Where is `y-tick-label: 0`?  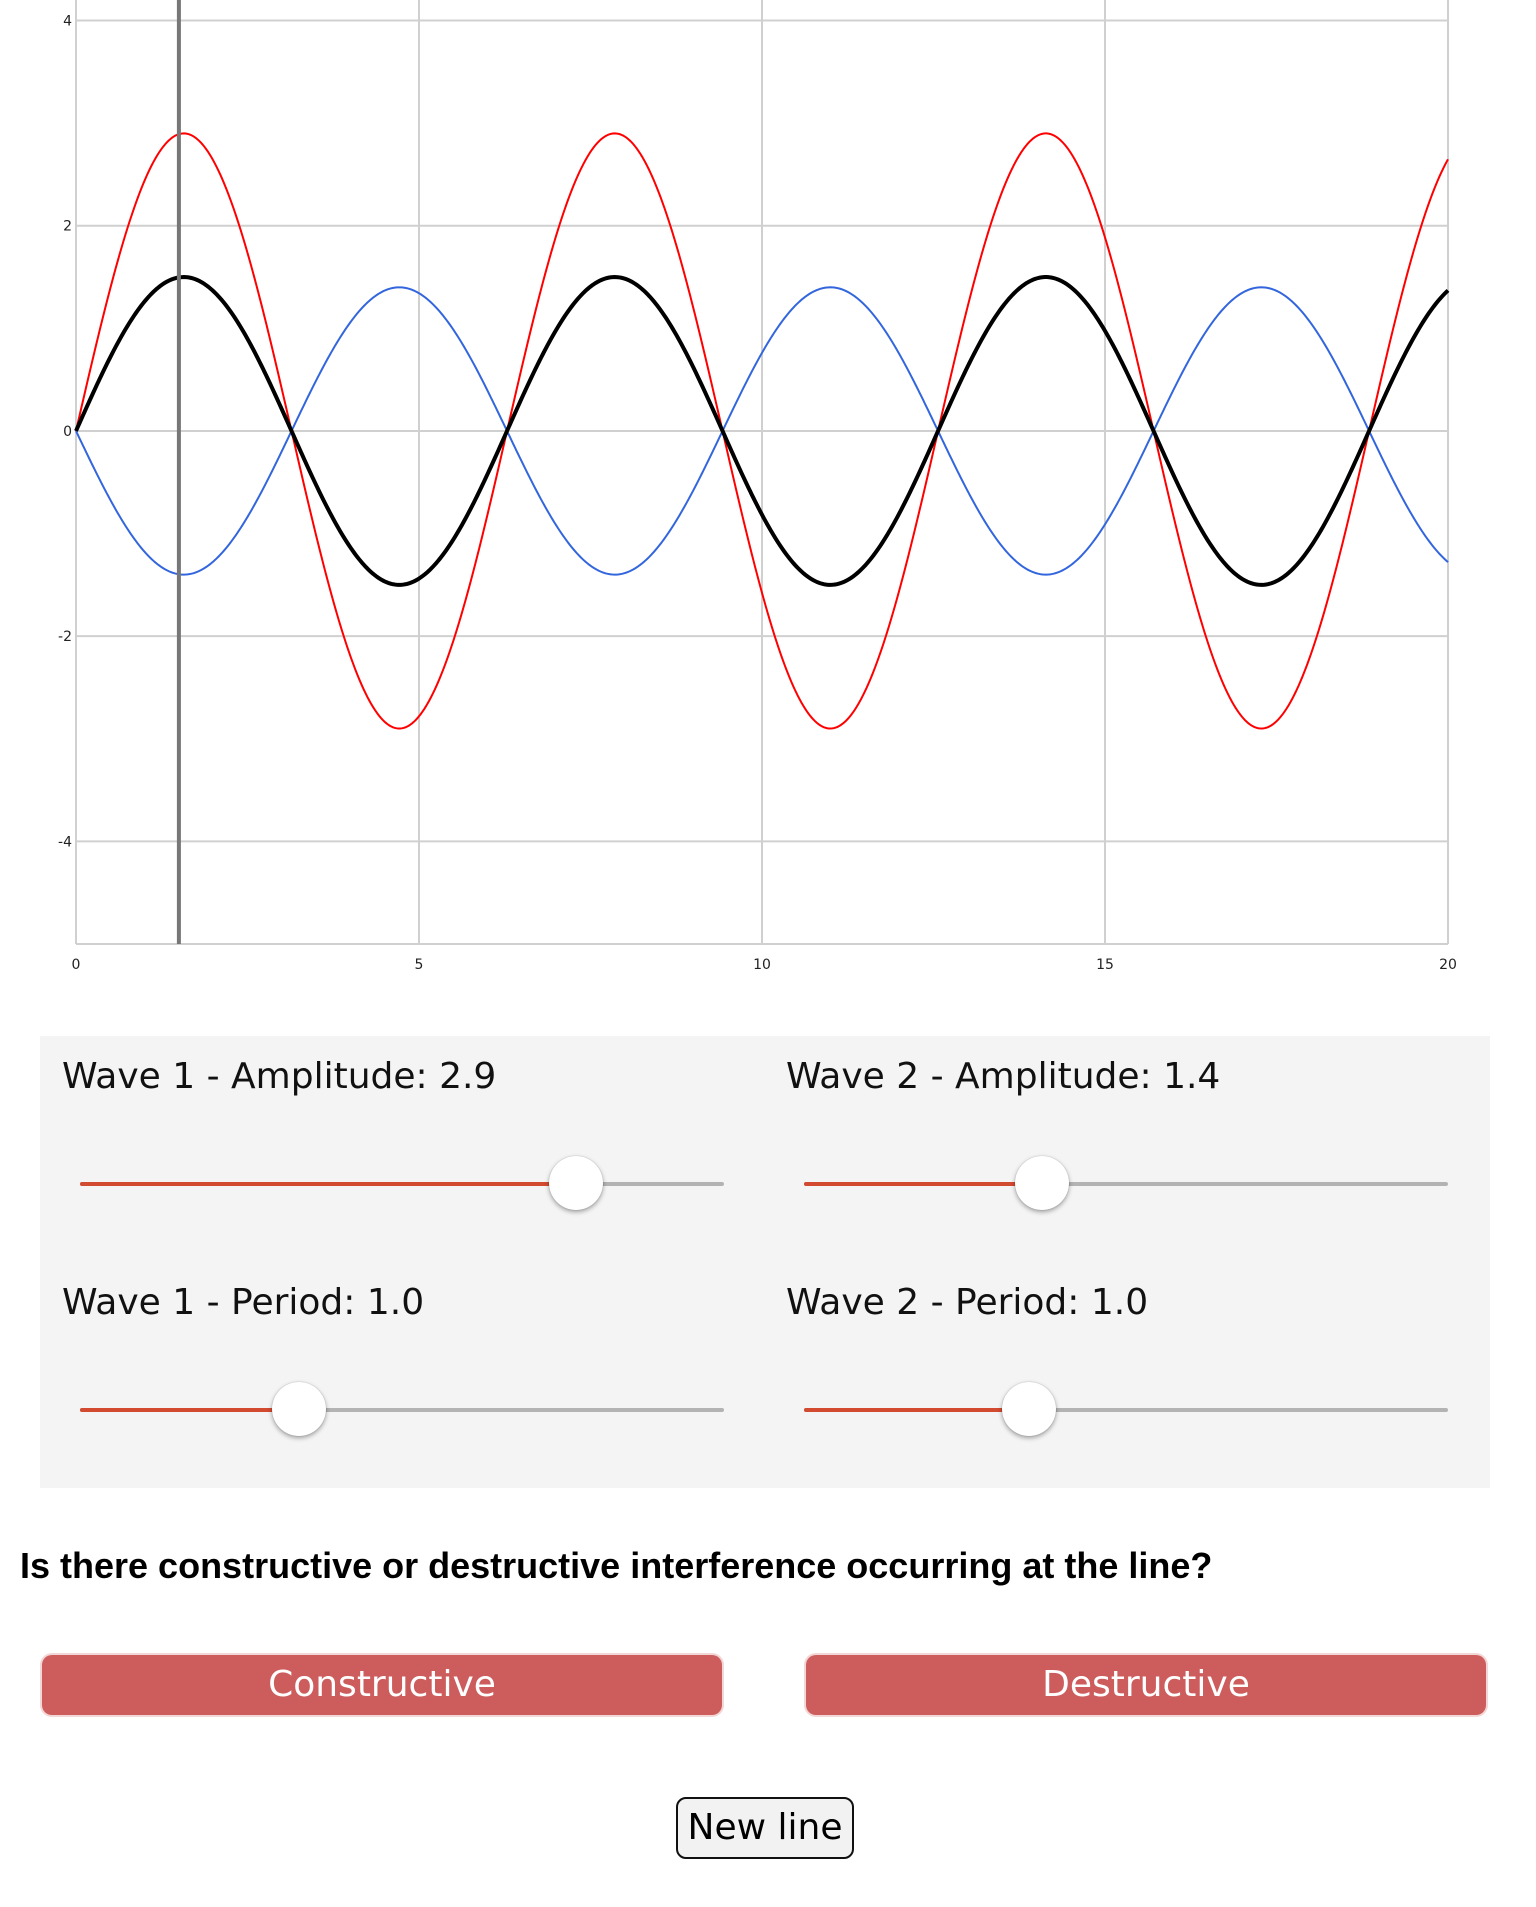
y-tick-label: 0 is located at coordinates (67, 432).